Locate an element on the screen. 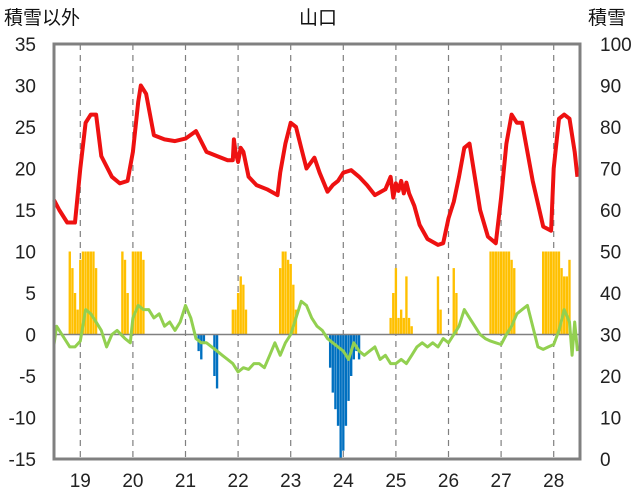 The image size is (636, 501). left-tick--5: -5 is located at coordinates (27, 377).